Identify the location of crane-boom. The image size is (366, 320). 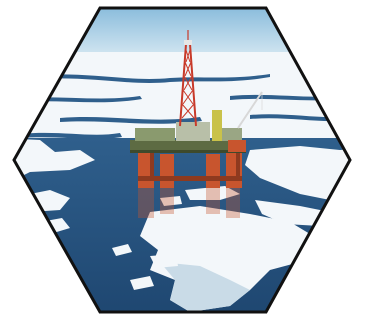
(250, 110).